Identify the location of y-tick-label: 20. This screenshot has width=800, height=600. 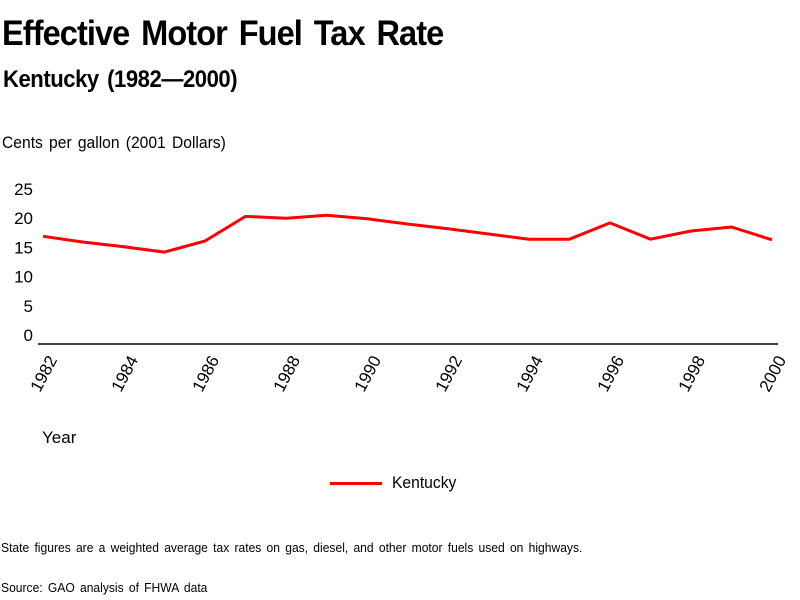
(23, 218).